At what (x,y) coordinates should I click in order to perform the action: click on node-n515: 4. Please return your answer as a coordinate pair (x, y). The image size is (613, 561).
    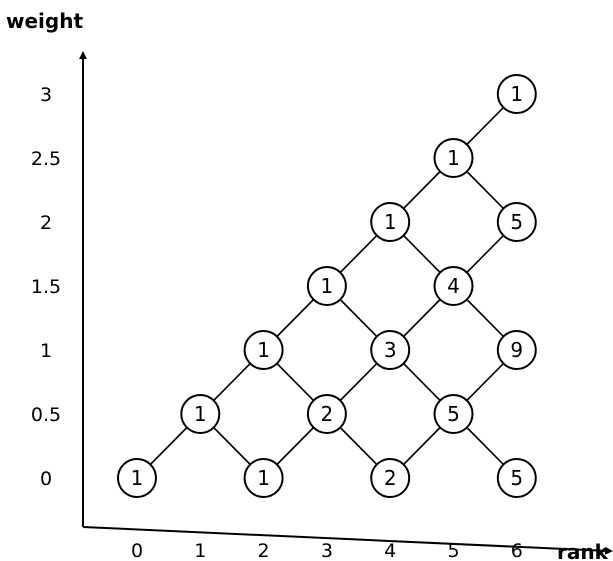
    Looking at the image, I should click on (453, 286).